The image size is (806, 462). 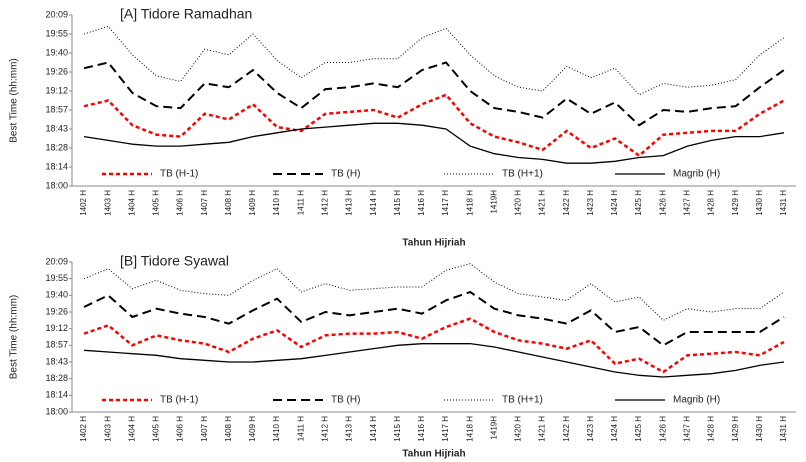 What do you see at coordinates (174, 261) in the screenshot?
I see `chart-title: [B] Tidore Syawal` at bounding box center [174, 261].